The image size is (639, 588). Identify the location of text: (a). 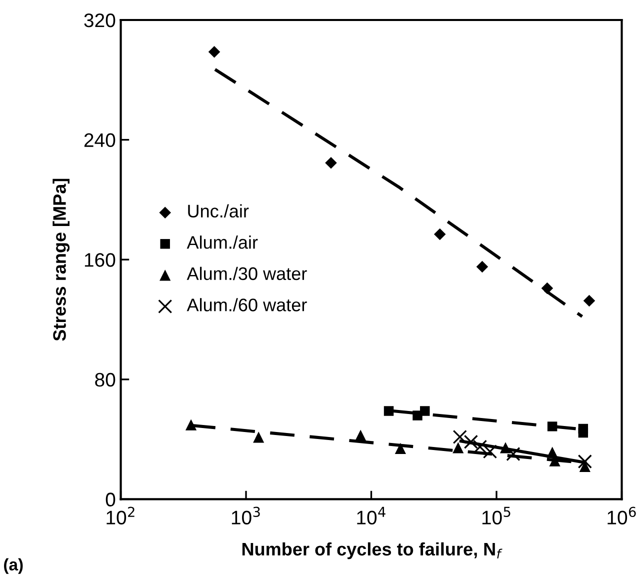
(13, 566).